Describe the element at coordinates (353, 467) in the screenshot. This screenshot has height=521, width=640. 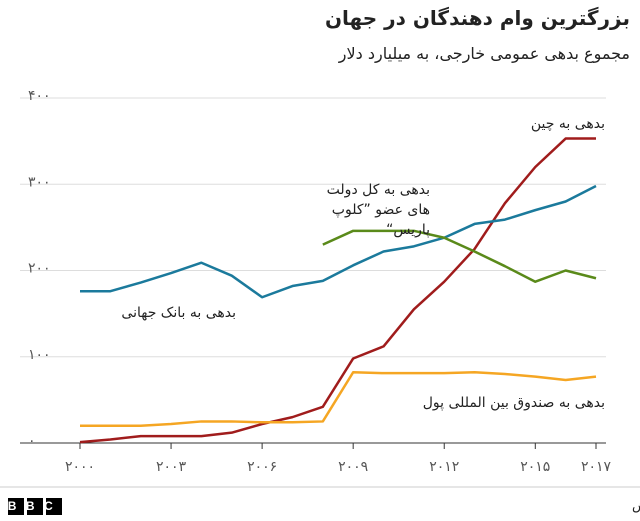
I see `x-tick-label: ۲۰۰۹` at that location.